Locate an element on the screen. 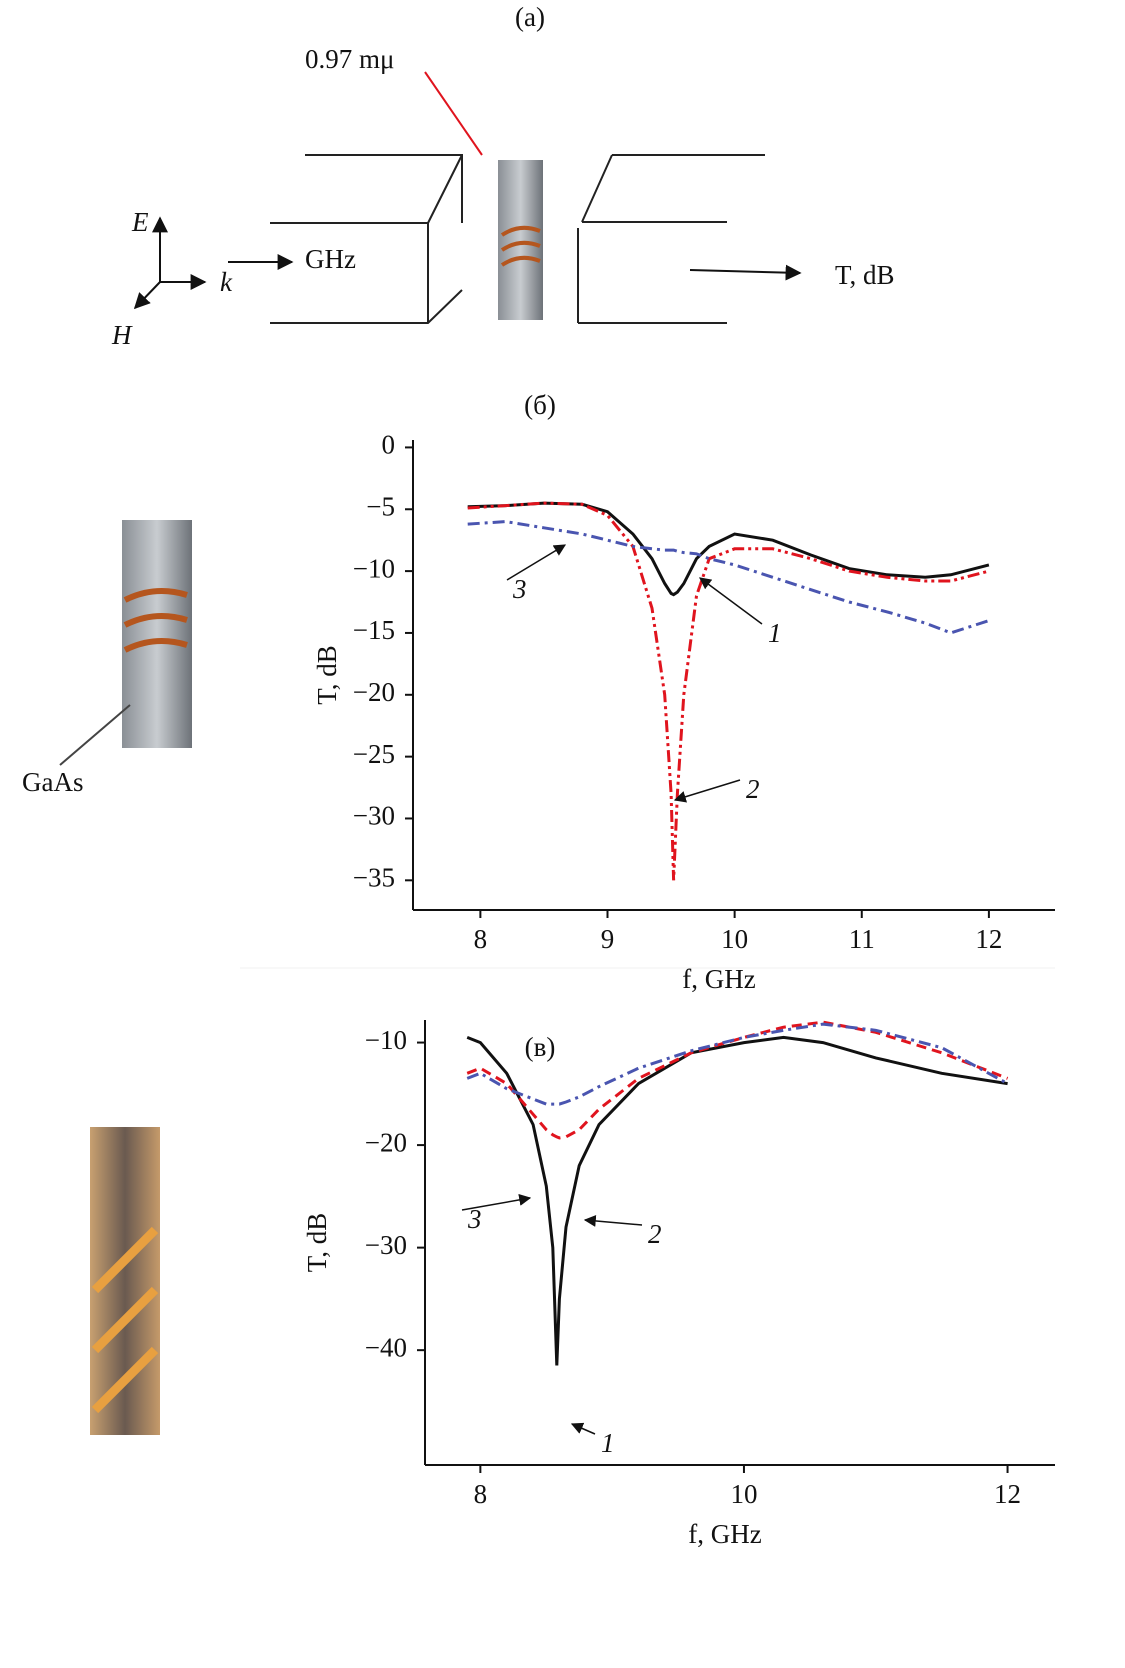 This screenshot has height=1668, width=1125. photo-label: GaAs is located at coordinates (53, 782).